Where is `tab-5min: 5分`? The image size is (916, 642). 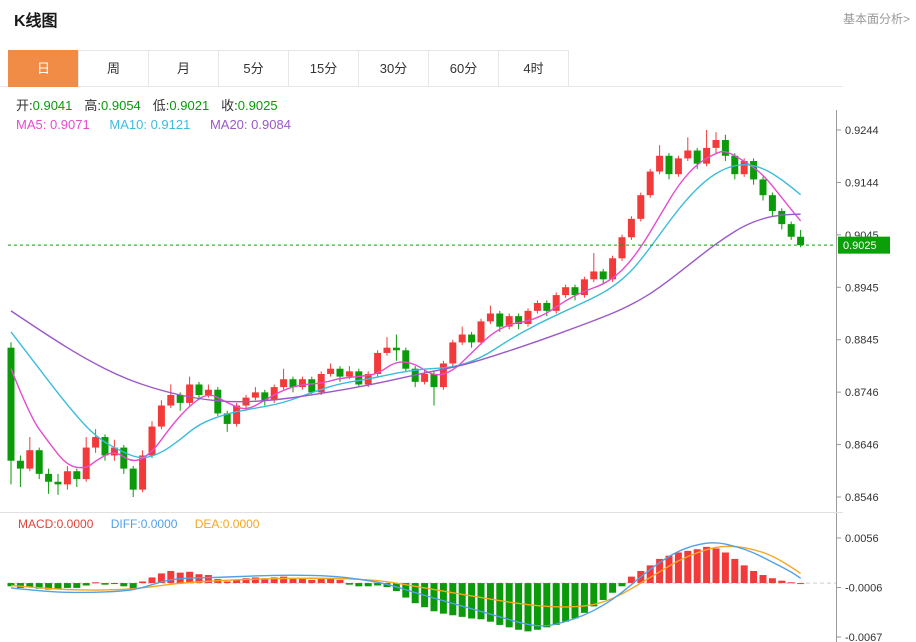
tab-5min: 5分 is located at coordinates (253, 68).